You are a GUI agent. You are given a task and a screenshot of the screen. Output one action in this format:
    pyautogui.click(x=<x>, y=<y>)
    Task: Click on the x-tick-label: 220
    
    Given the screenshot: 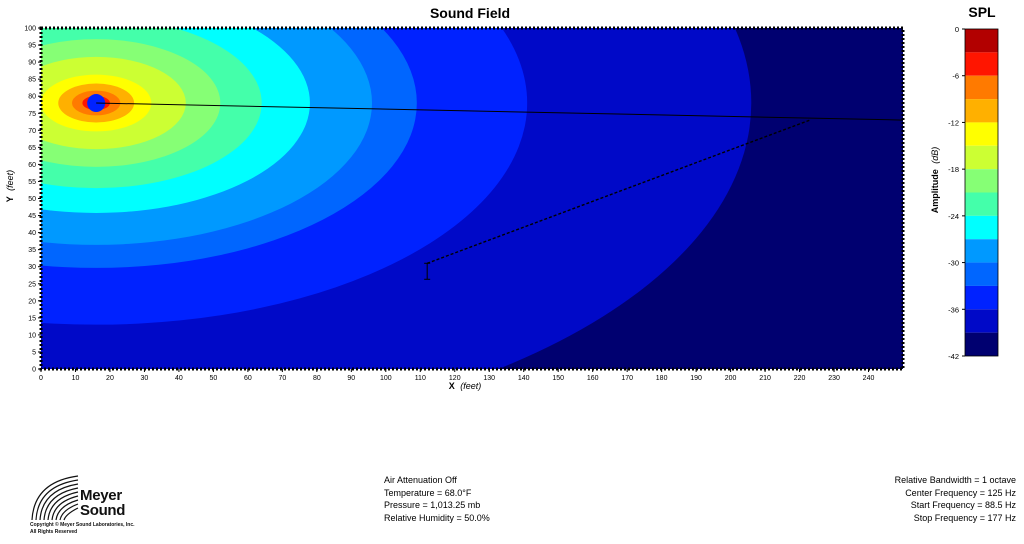 What is the action you would take?
    pyautogui.click(x=800, y=378)
    